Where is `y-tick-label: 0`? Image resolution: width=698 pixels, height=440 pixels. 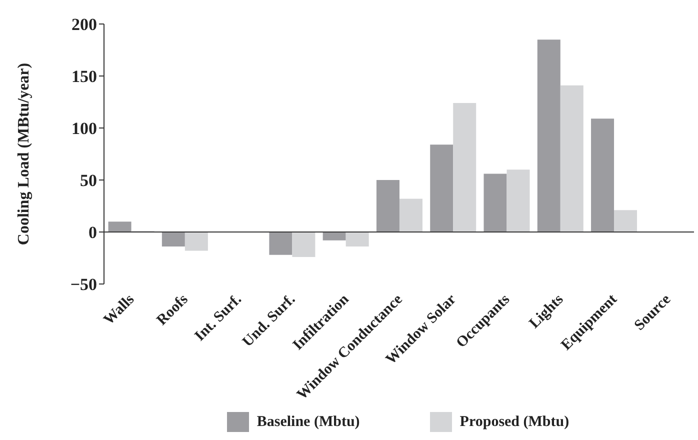
y-tick-label: 0 is located at coordinates (92, 232).